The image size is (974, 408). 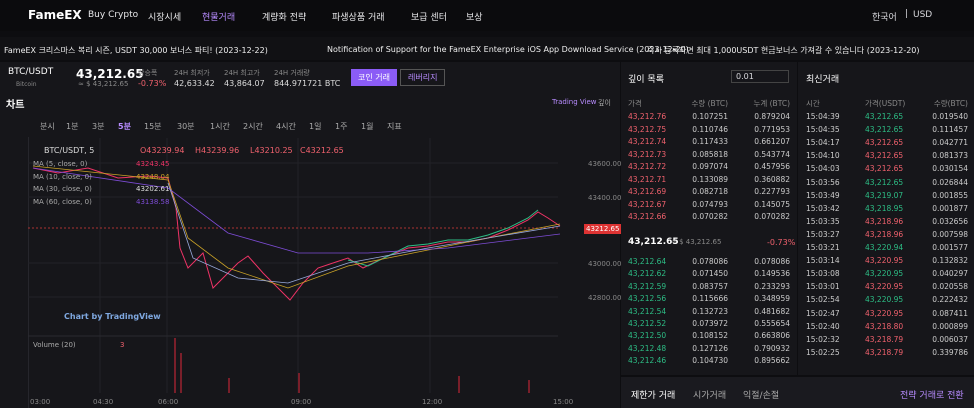 What do you see at coordinates (772, 348) in the screenshot?
I see `bid-cell: 0.790932` at bounding box center [772, 348].